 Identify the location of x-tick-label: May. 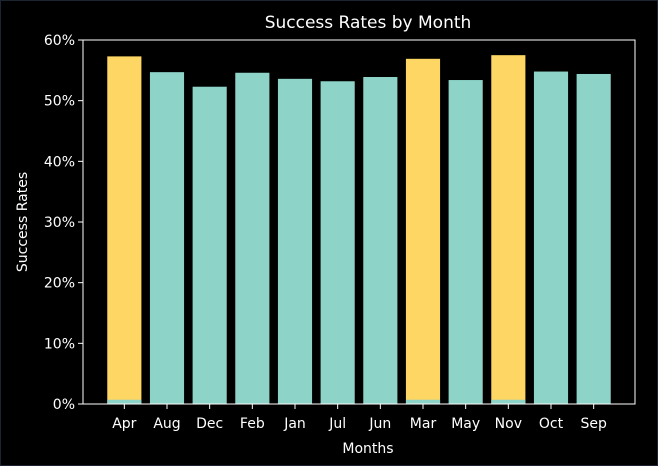
(465, 424).